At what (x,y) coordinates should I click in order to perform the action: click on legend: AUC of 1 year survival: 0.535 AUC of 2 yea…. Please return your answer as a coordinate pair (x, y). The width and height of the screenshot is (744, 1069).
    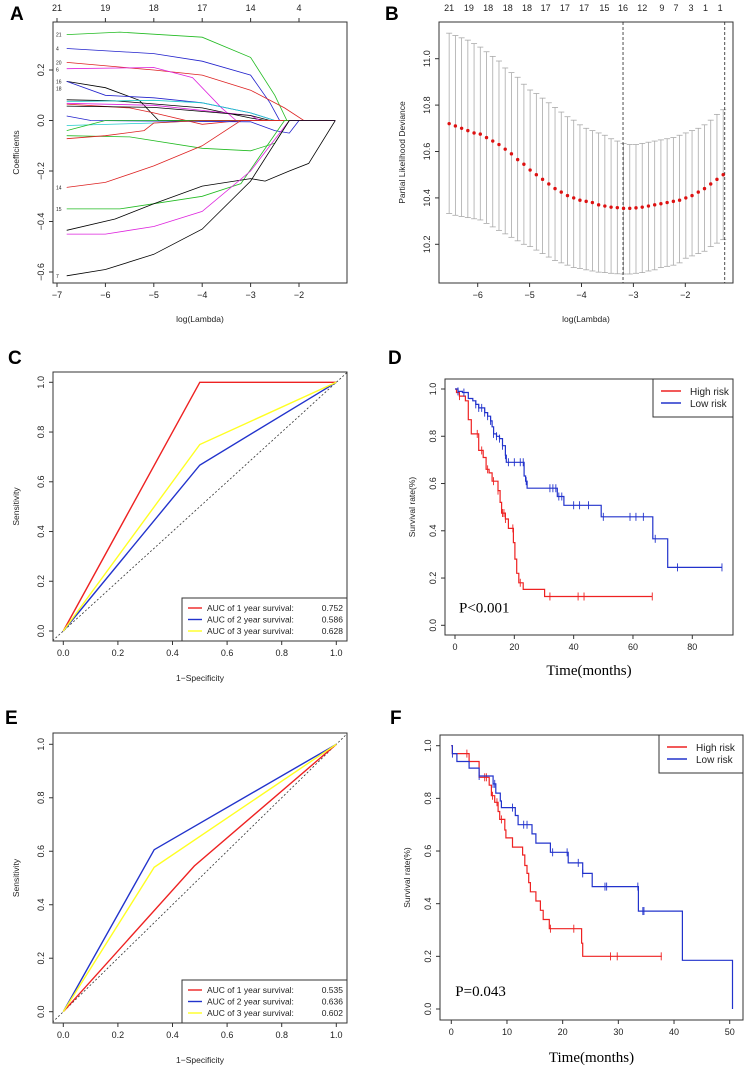
    Looking at the image, I should click on (264, 1001).